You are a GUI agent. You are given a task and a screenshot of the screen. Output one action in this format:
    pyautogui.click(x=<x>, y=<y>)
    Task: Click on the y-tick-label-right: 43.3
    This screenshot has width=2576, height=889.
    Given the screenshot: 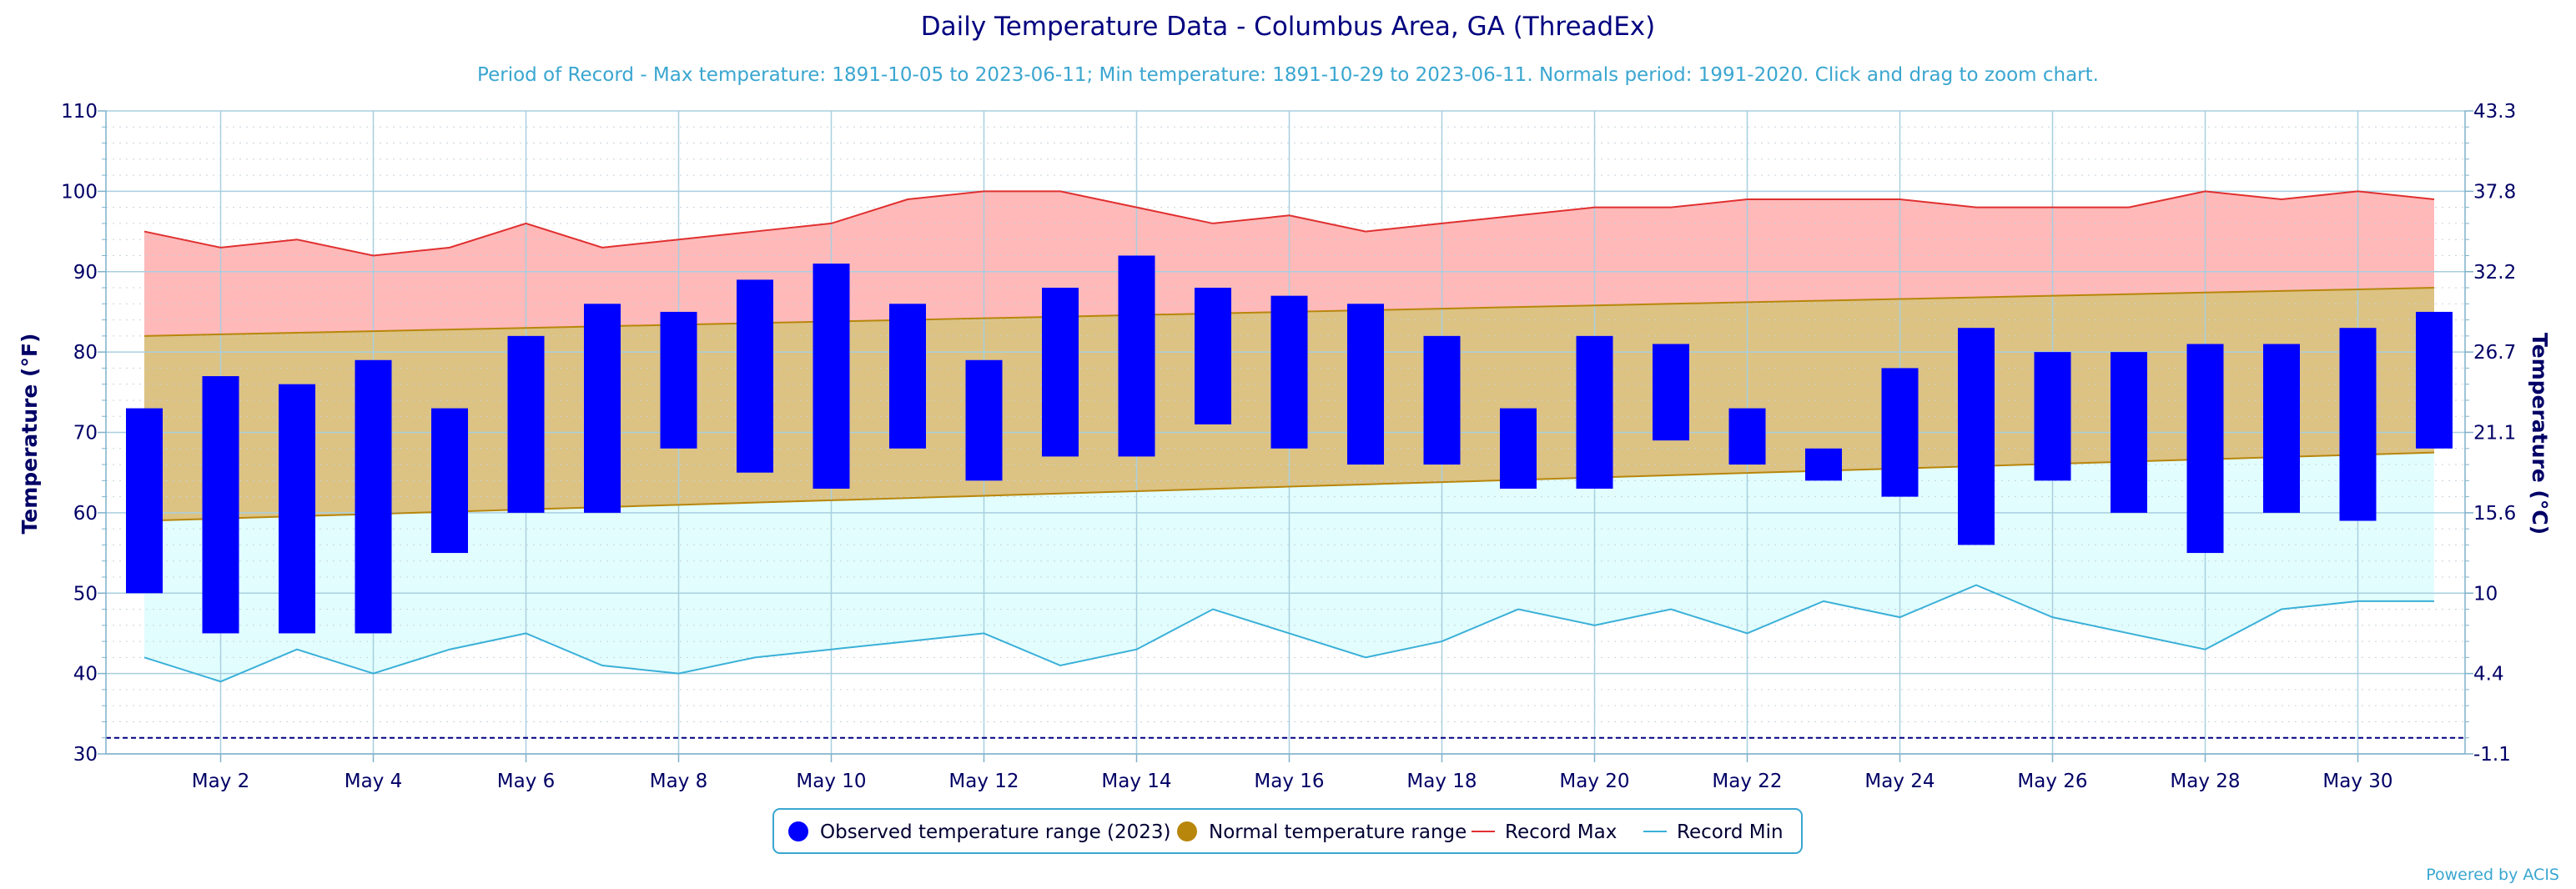 What is the action you would take?
    pyautogui.click(x=2494, y=112)
    